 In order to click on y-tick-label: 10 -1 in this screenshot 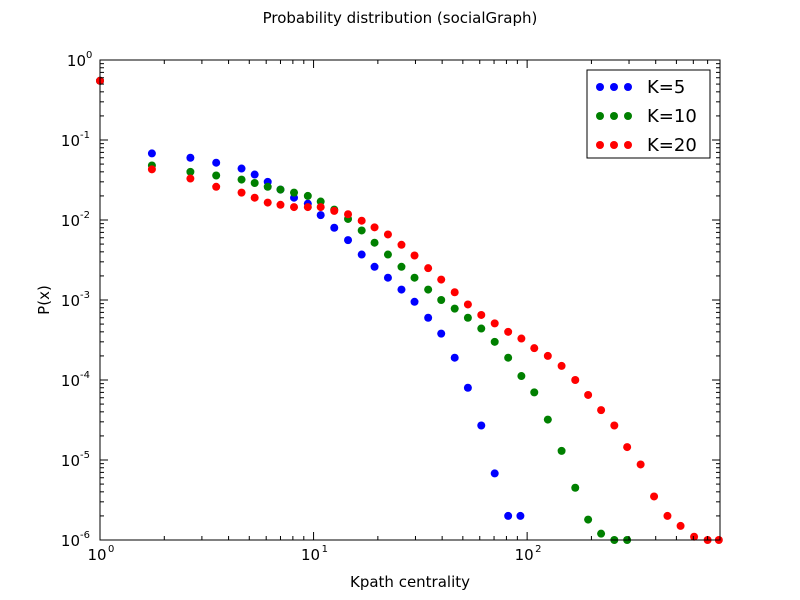, I will do `click(75, 140)`.